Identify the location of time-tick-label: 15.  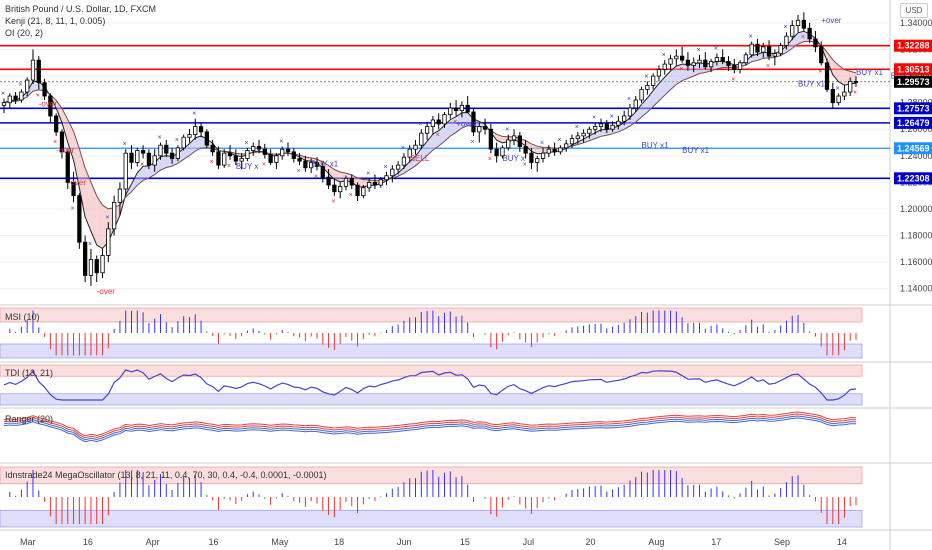
(465, 542).